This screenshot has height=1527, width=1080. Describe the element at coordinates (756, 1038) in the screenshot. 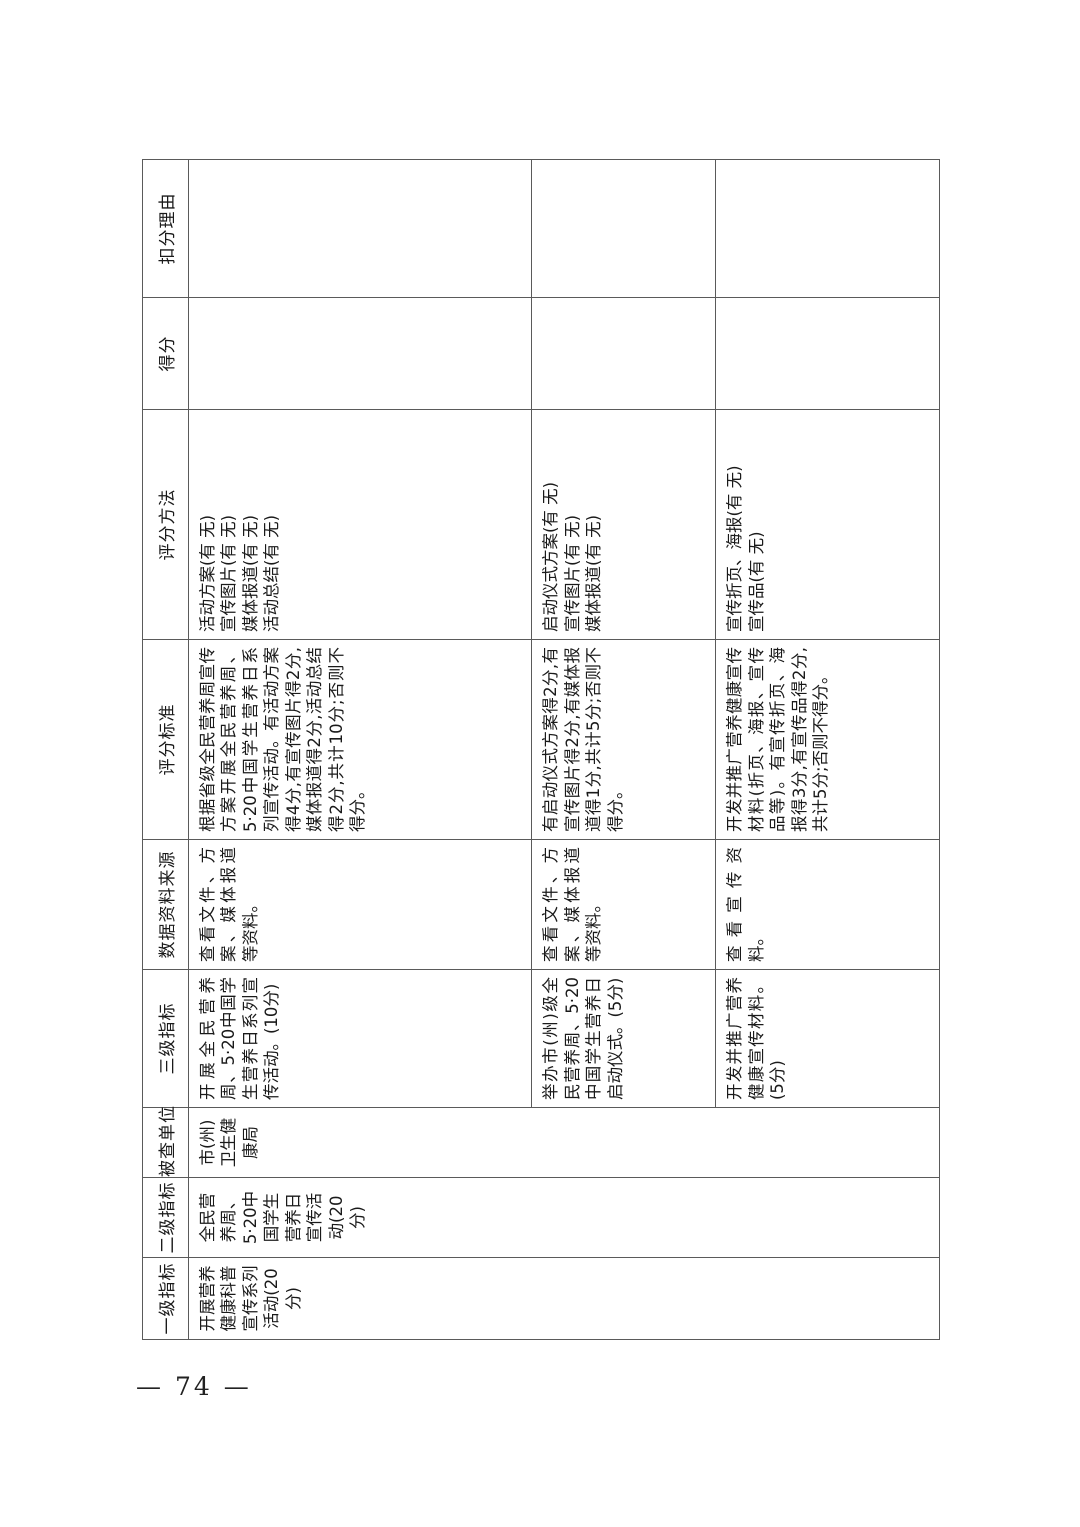

I see `level3-indicator-text: 开发并推广营养健康宣传材料。(5分)` at that location.